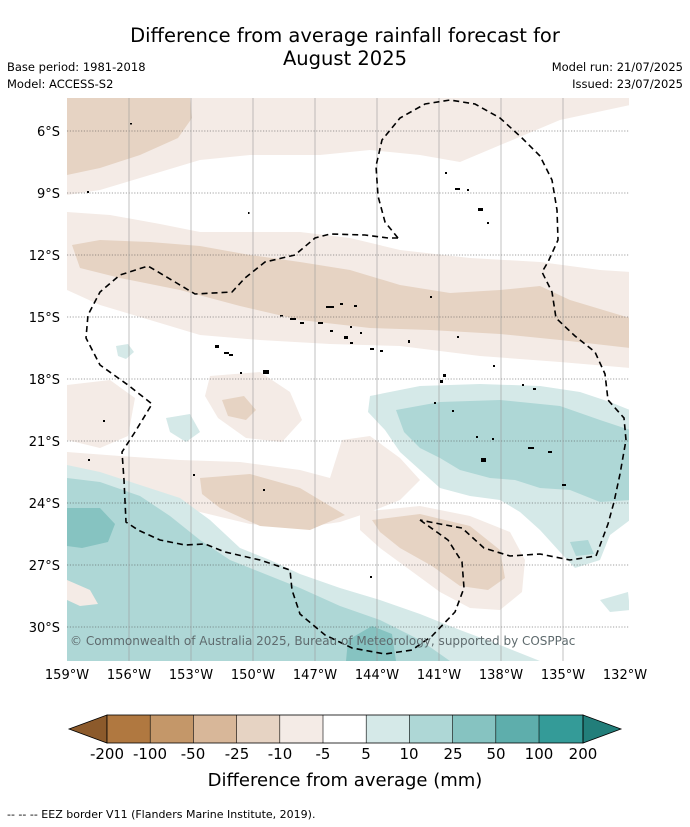 The width and height of the screenshot is (690, 827). I want to click on base-period: Base period: 1981-2018, so click(76, 67).